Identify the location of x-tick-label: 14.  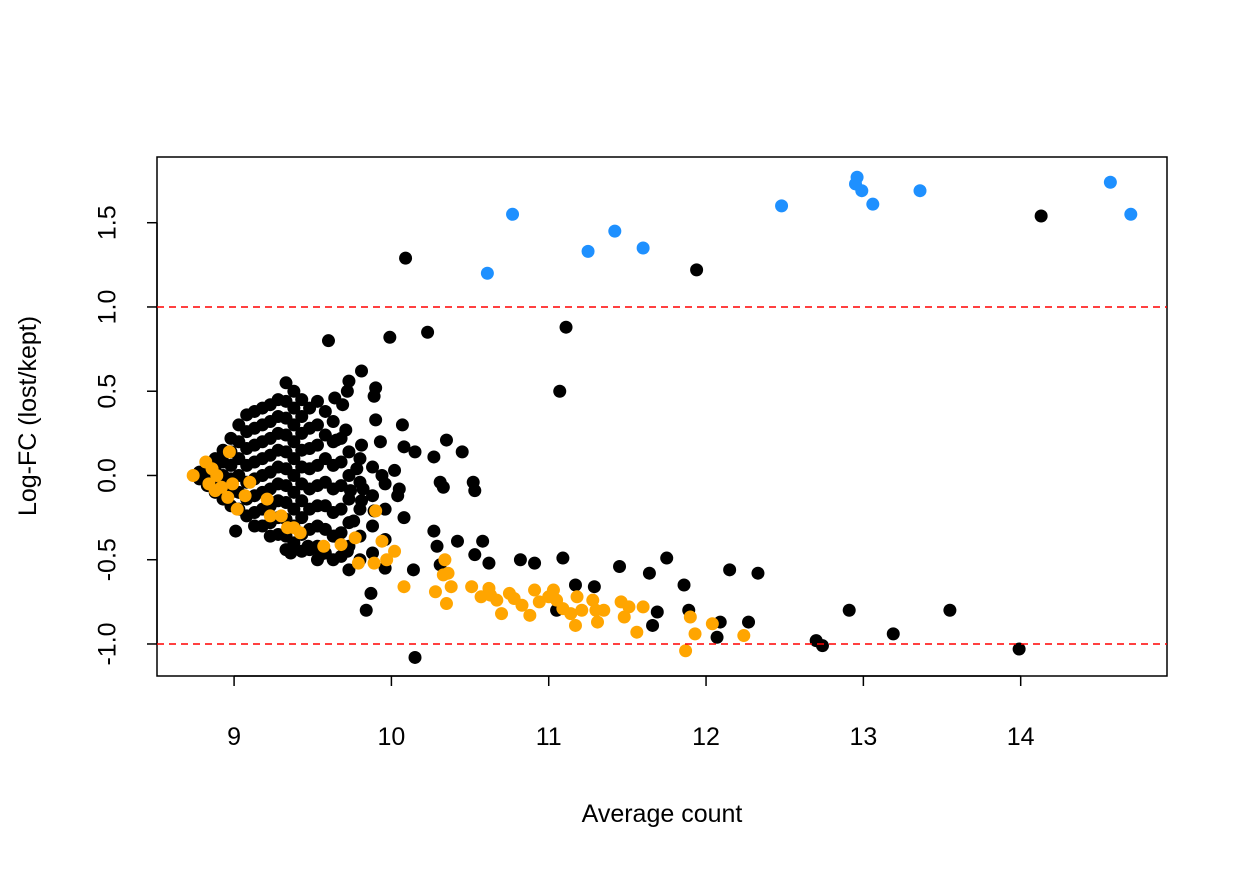
(1021, 737).